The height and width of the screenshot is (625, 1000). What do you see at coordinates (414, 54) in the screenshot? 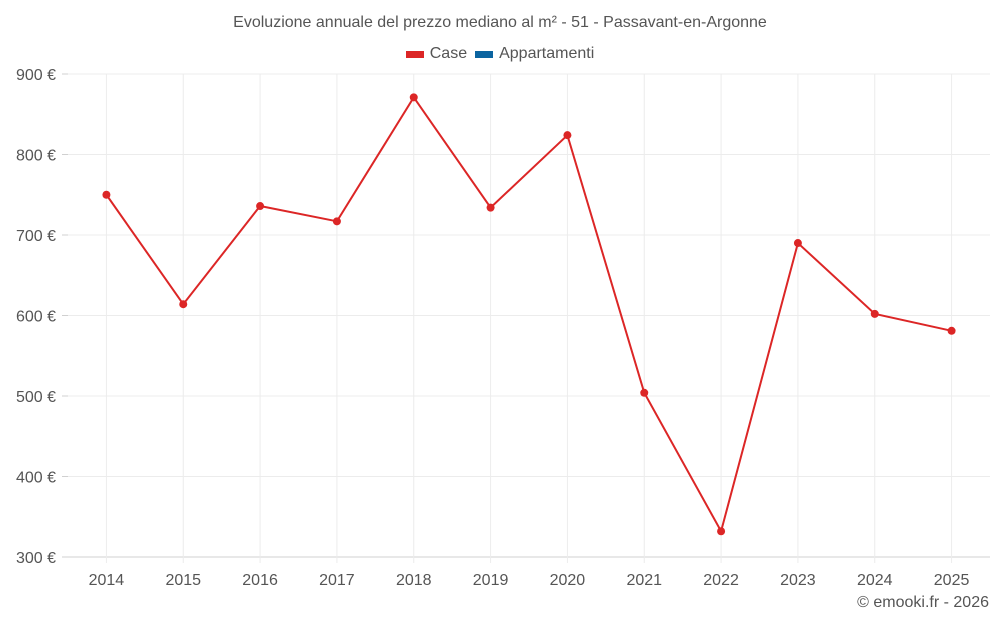
I see `legend-swatch-case` at bounding box center [414, 54].